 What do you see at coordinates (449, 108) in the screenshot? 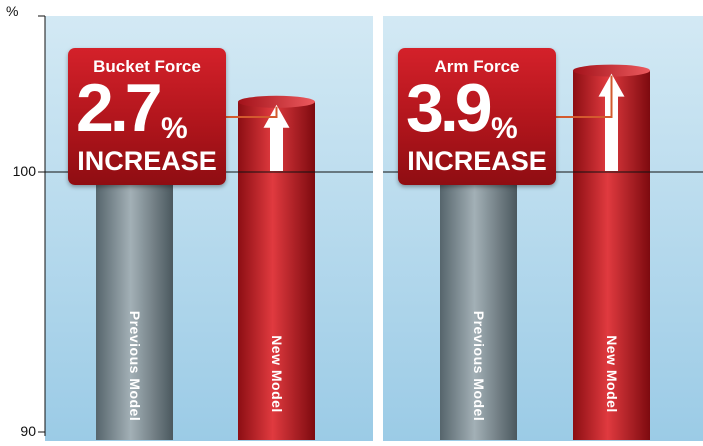
I see `callout-value: 3.9` at bounding box center [449, 108].